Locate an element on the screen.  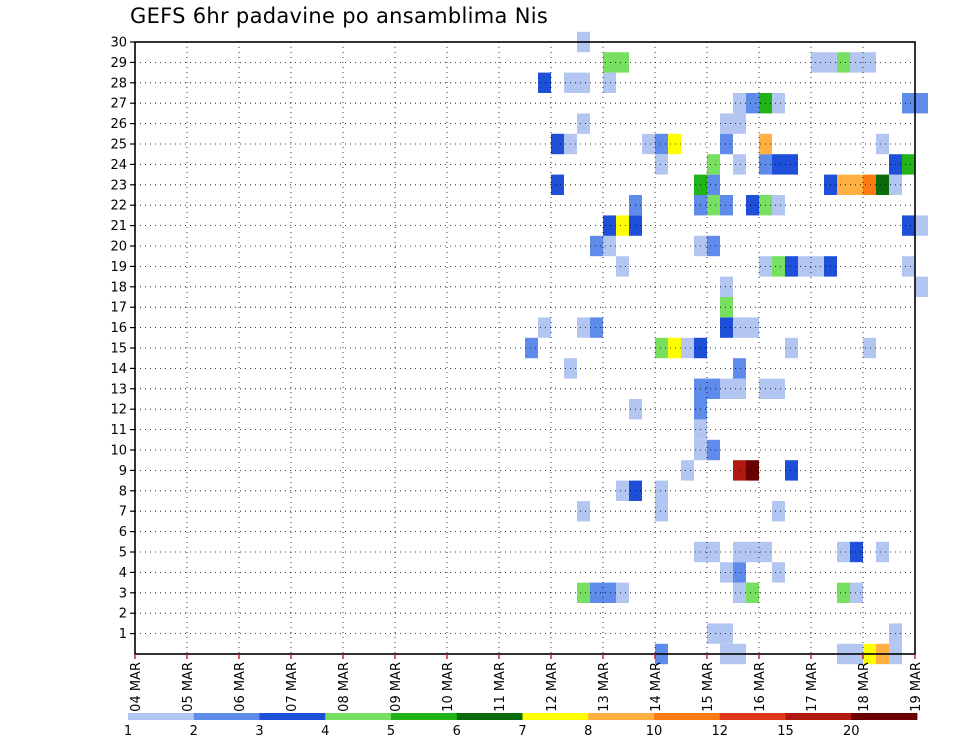
legend-label: 2 is located at coordinates (194, 731).